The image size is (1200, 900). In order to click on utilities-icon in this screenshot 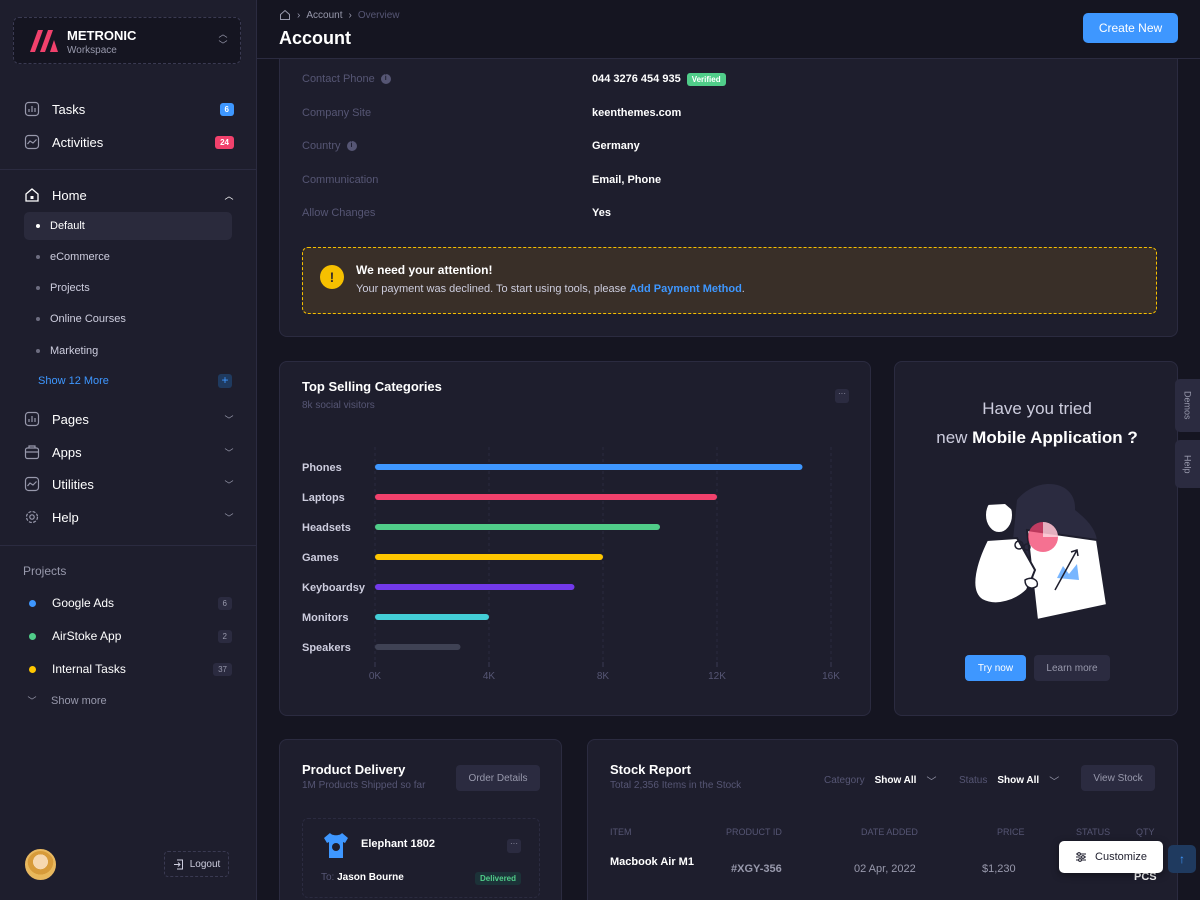, I will do `click(32, 484)`.